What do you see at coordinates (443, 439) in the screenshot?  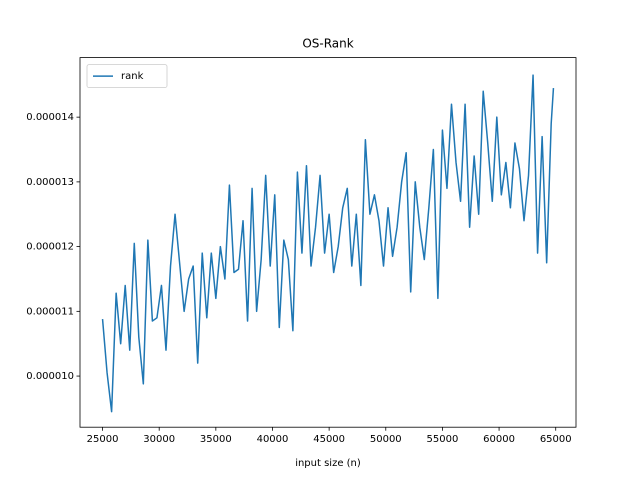 I see `x-tick-label: 55000` at bounding box center [443, 439].